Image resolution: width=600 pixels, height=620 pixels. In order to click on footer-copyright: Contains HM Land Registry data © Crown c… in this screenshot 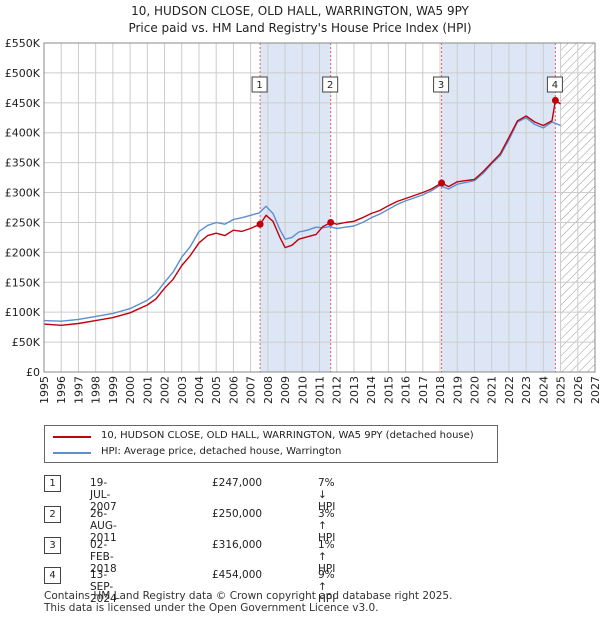, I will do `click(248, 596)`.